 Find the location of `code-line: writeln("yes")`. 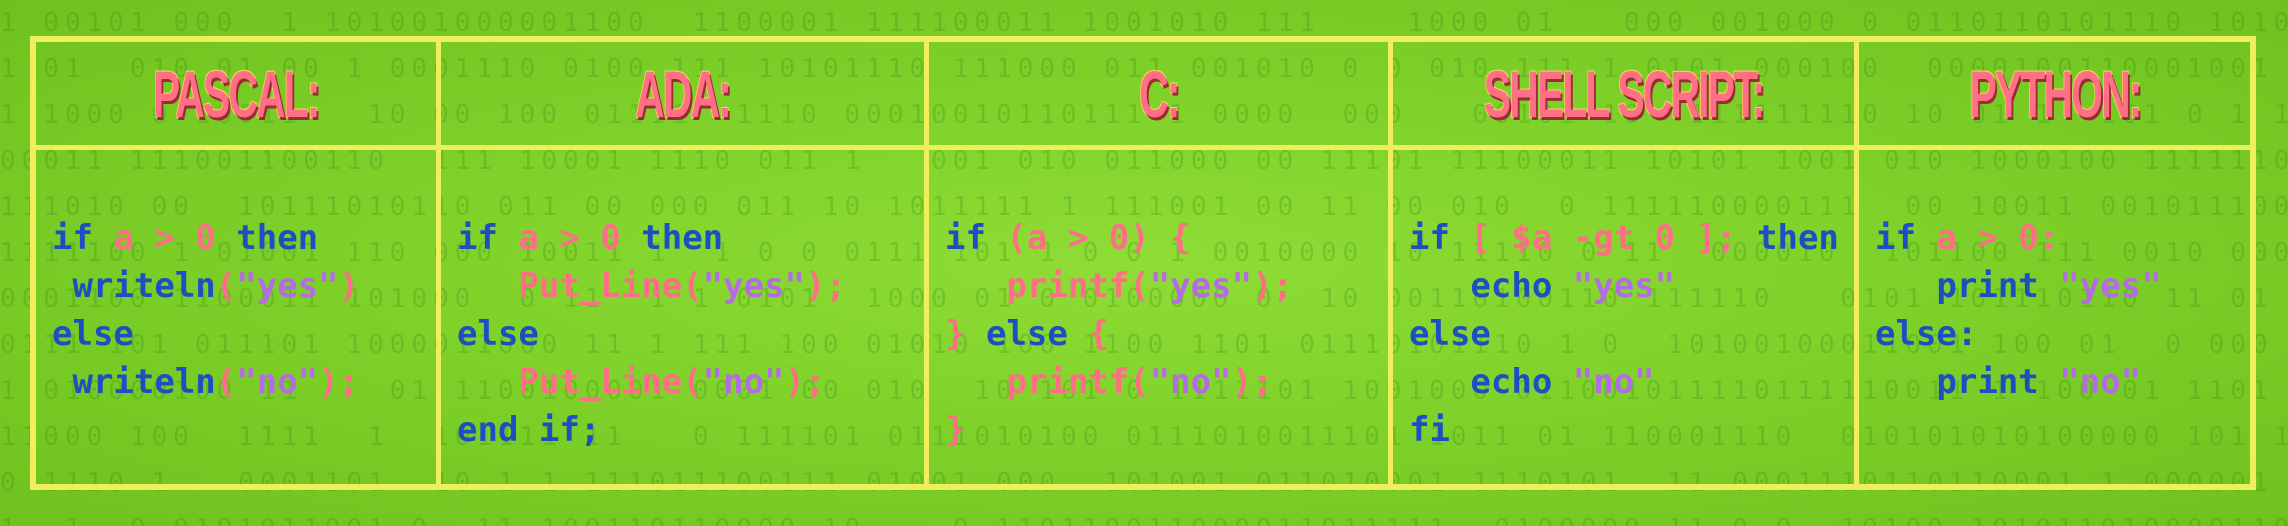

code-line: writeln("yes") is located at coordinates (205, 286).